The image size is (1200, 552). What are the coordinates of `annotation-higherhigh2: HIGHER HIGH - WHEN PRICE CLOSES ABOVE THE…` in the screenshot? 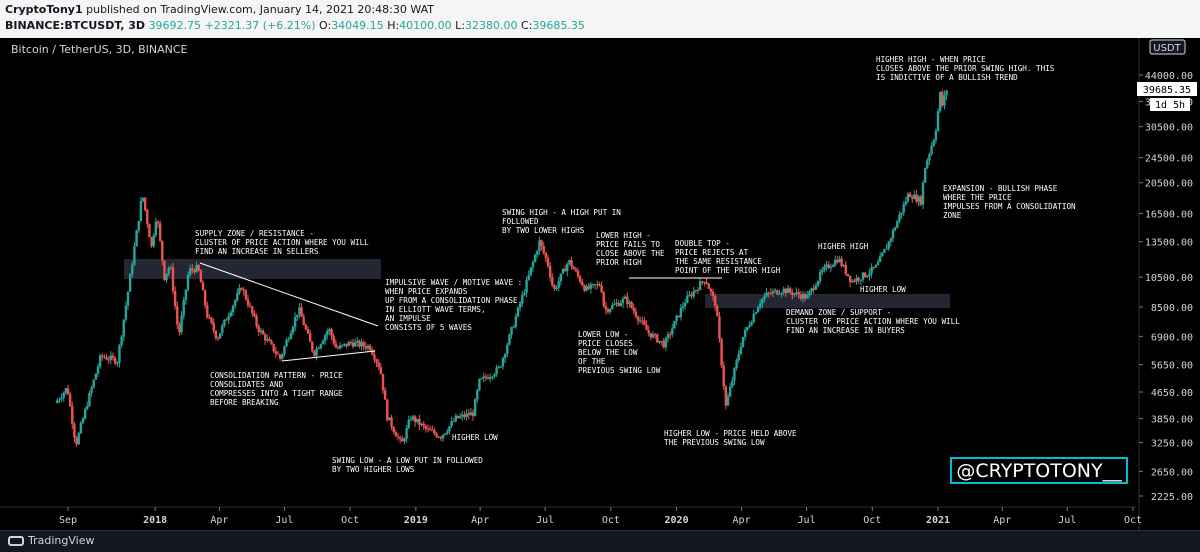 It's located at (965, 68).